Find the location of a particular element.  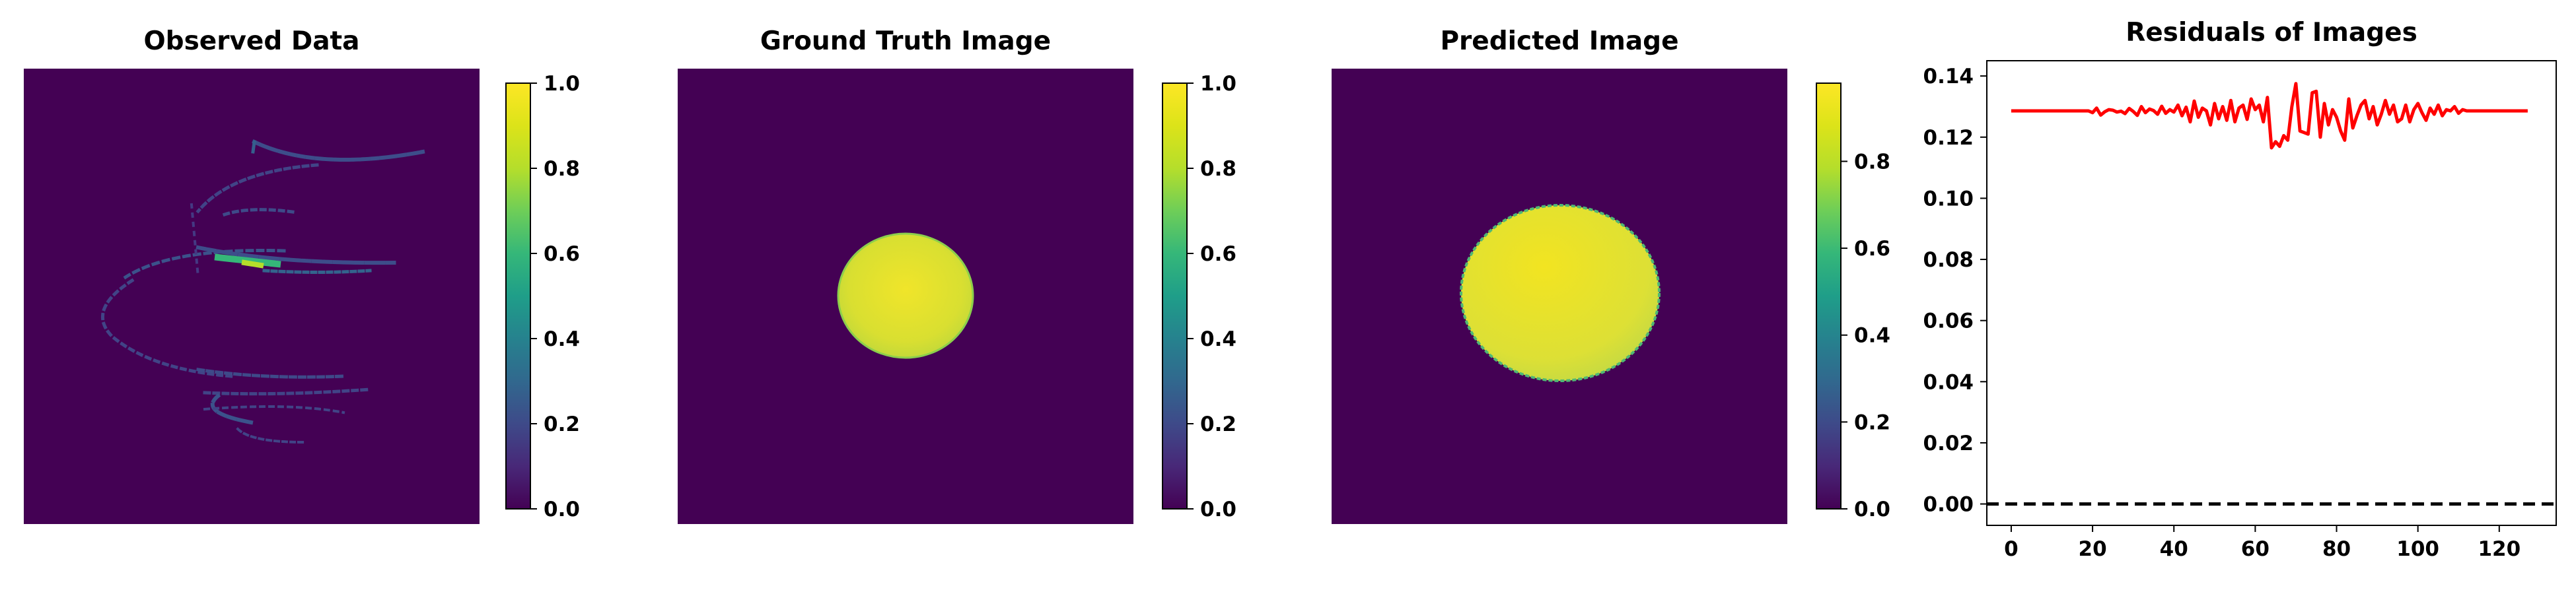

x-tick-label: 0 is located at coordinates (2011, 549).